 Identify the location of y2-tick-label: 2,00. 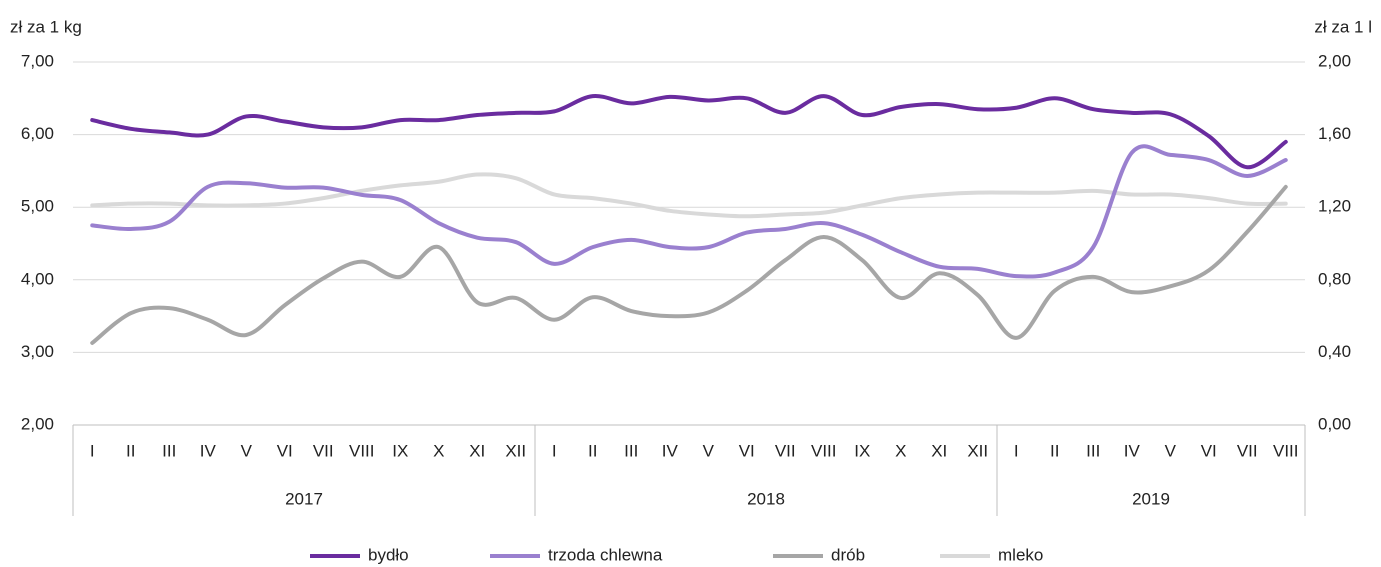
(1334, 60).